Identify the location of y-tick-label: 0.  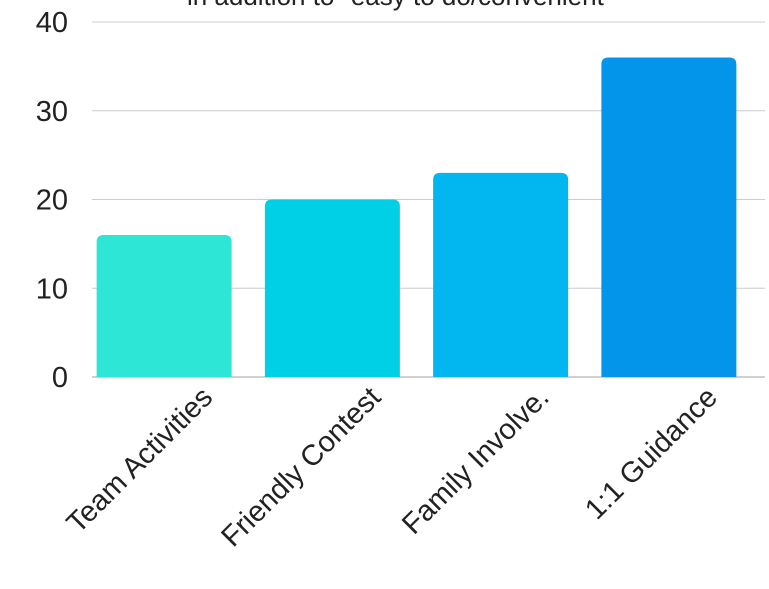
(60, 378).